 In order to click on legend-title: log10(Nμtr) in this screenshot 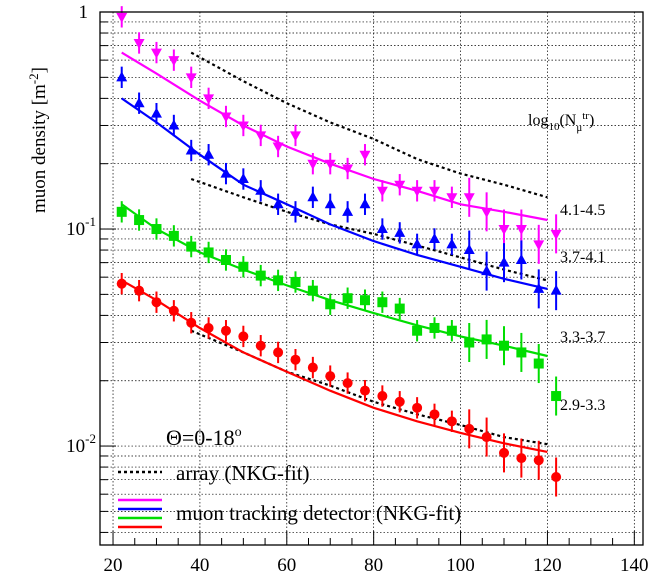, I will do `click(561, 122)`.